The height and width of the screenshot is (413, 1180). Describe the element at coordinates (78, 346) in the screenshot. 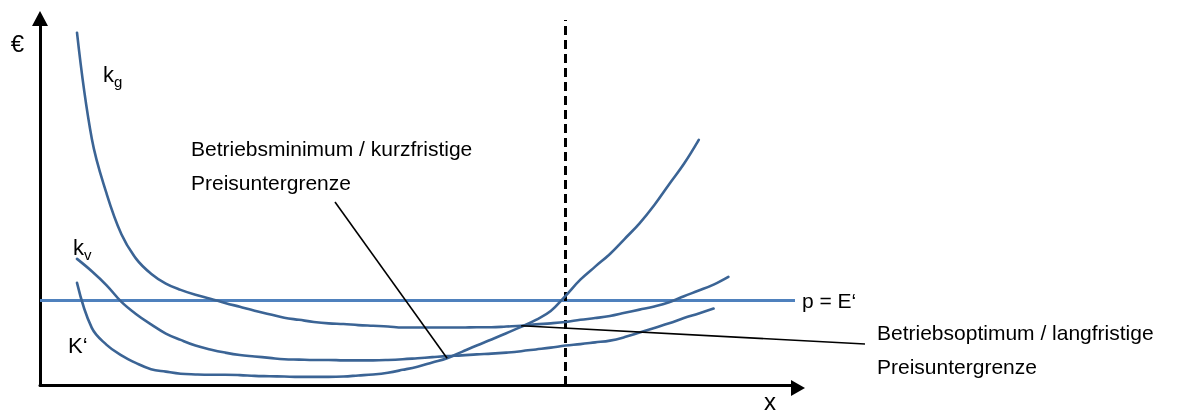

I see `series-label: K‘` at that location.